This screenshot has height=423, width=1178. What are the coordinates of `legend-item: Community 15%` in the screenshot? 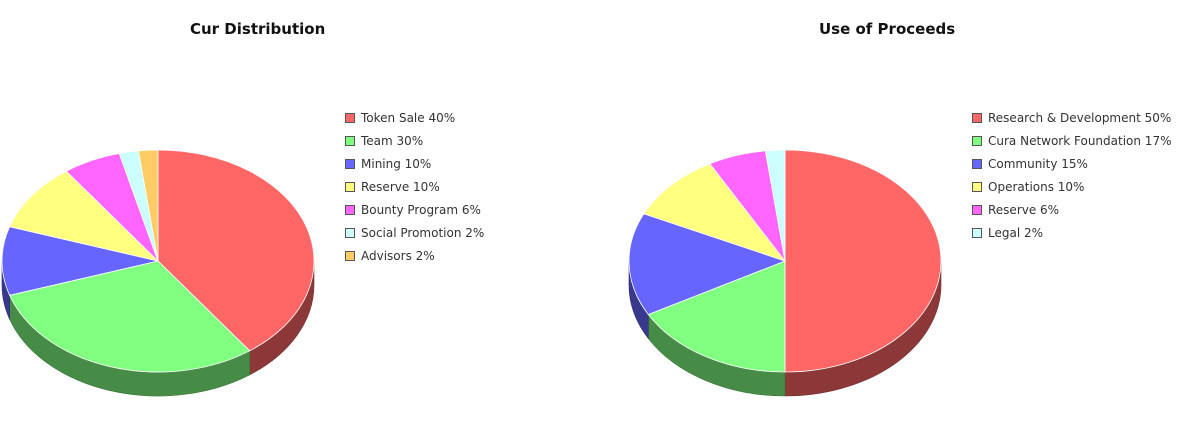 It's located at (1071, 163).